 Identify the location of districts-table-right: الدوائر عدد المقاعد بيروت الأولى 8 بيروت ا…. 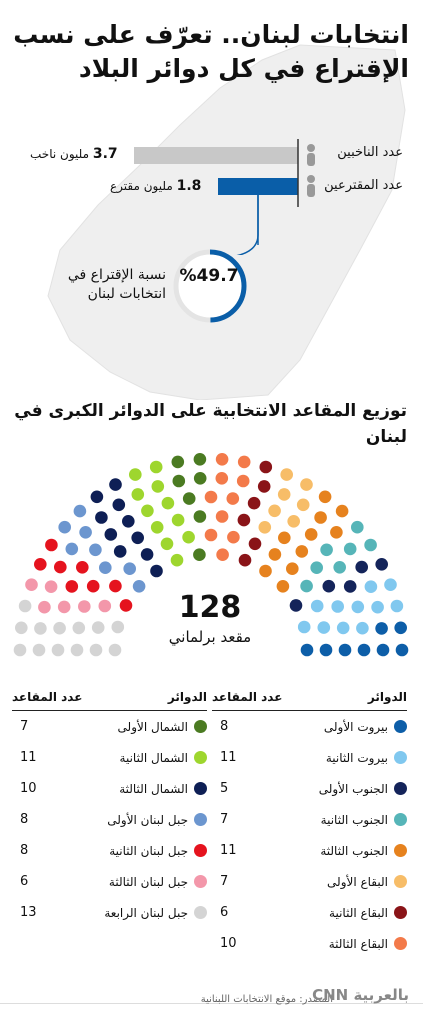
(309, 824).